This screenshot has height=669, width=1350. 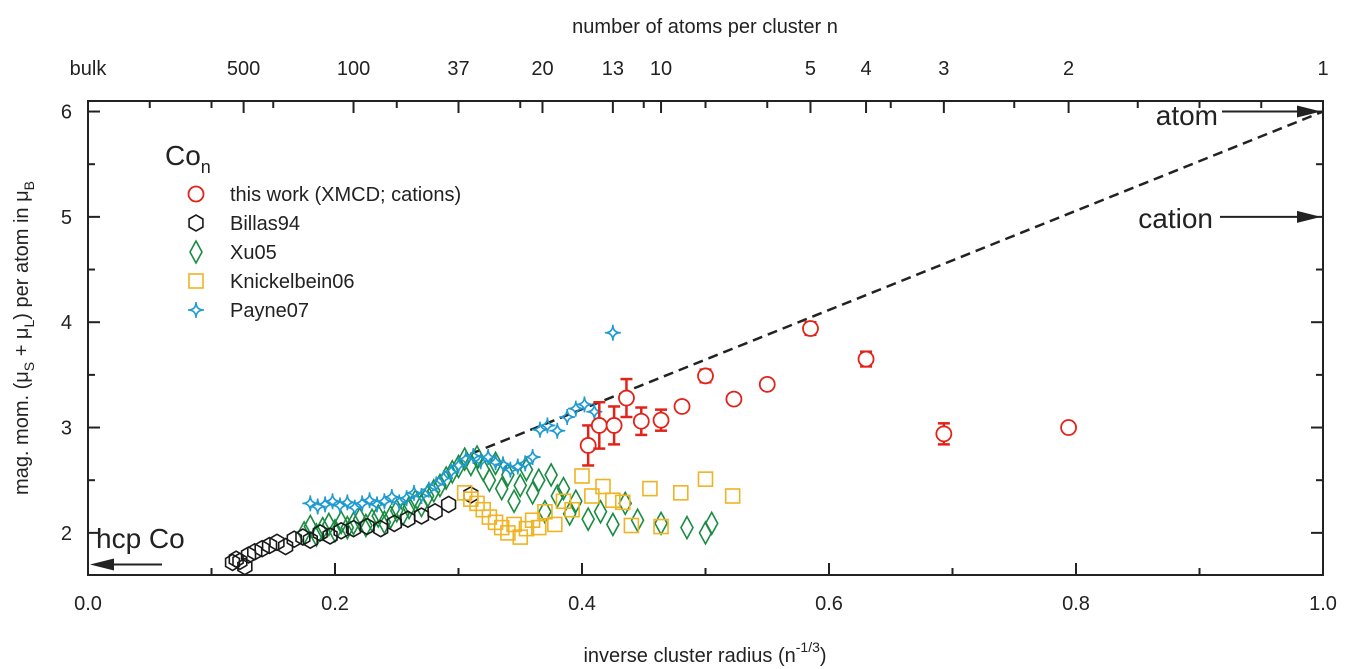 What do you see at coordinates (1187, 115) in the screenshot?
I see `annotation-atom: atom` at bounding box center [1187, 115].